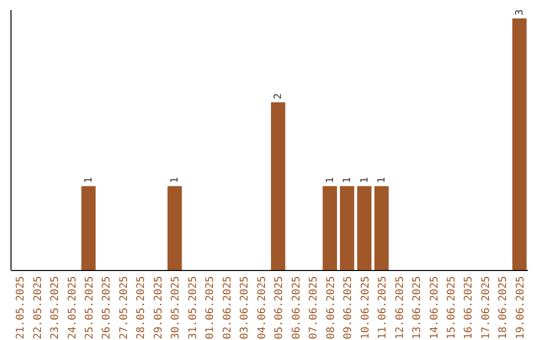 The image size is (540, 340). Describe the element at coordinates (452, 308) in the screenshot. I see `x-tick-label: 15.06.2025` at that location.